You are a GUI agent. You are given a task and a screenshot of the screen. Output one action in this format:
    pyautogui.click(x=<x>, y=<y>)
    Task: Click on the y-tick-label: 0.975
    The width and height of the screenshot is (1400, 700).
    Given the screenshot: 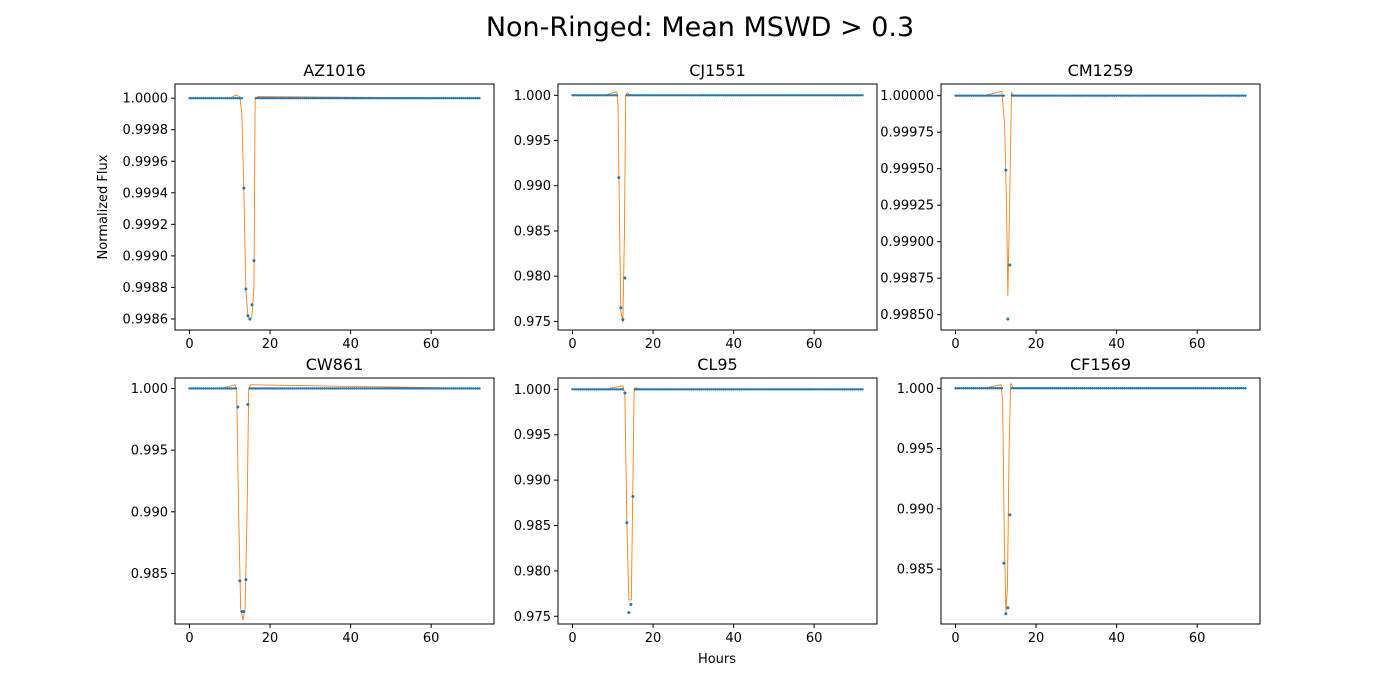 What is the action you would take?
    pyautogui.click(x=532, y=322)
    